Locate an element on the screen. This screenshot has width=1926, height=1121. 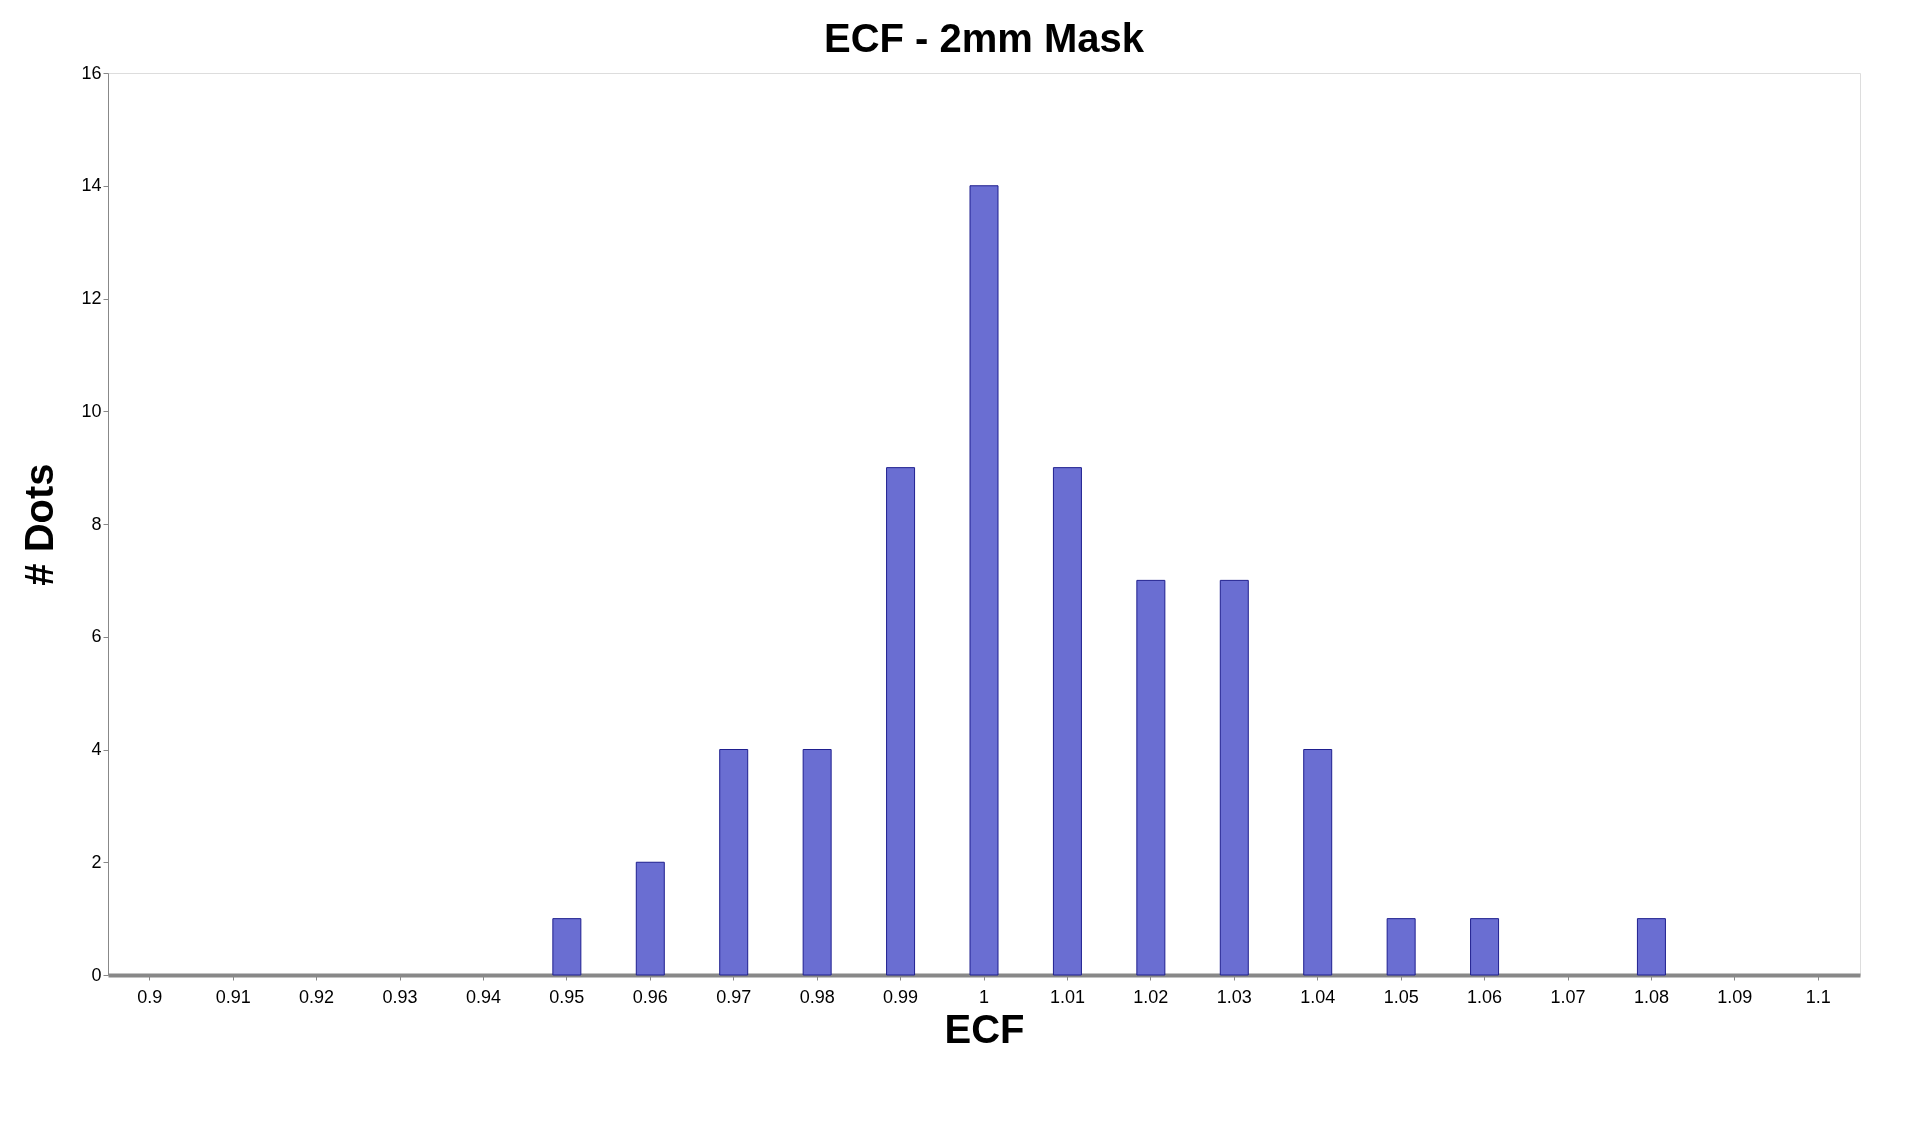
x-tick-label: 1.02 is located at coordinates (1151, 996).